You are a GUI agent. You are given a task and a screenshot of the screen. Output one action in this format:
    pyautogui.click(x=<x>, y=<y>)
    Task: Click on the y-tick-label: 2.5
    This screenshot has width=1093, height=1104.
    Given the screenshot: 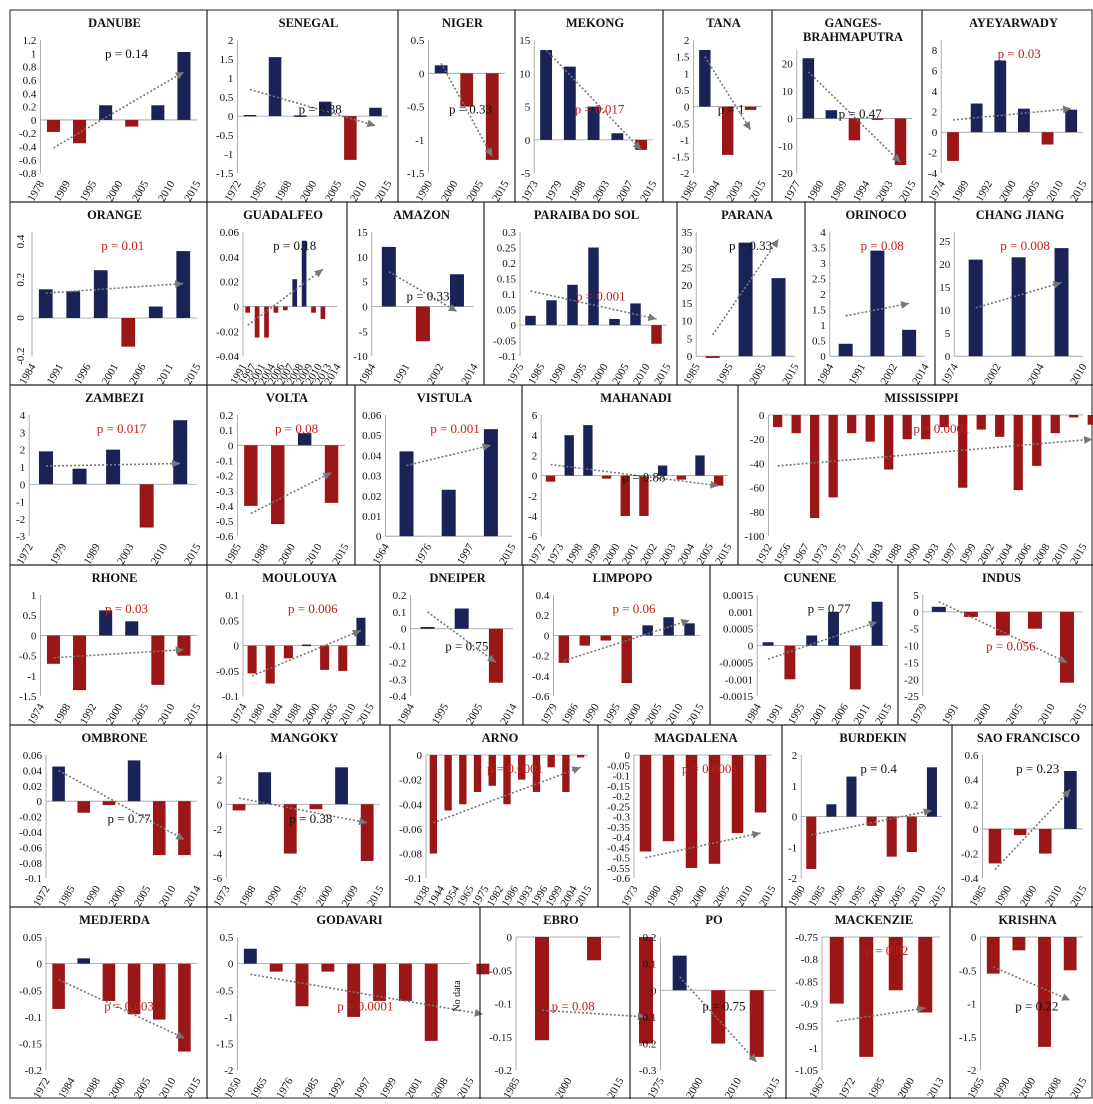 What is the action you would take?
    pyautogui.click(x=819, y=280)
    